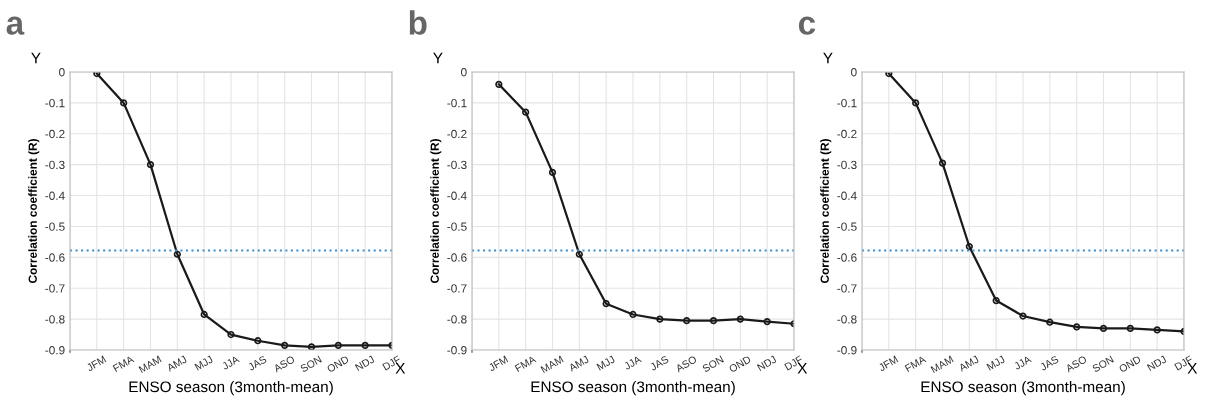  Describe the element at coordinates (15, 25) in the screenshot. I see `chart-title: a` at that location.